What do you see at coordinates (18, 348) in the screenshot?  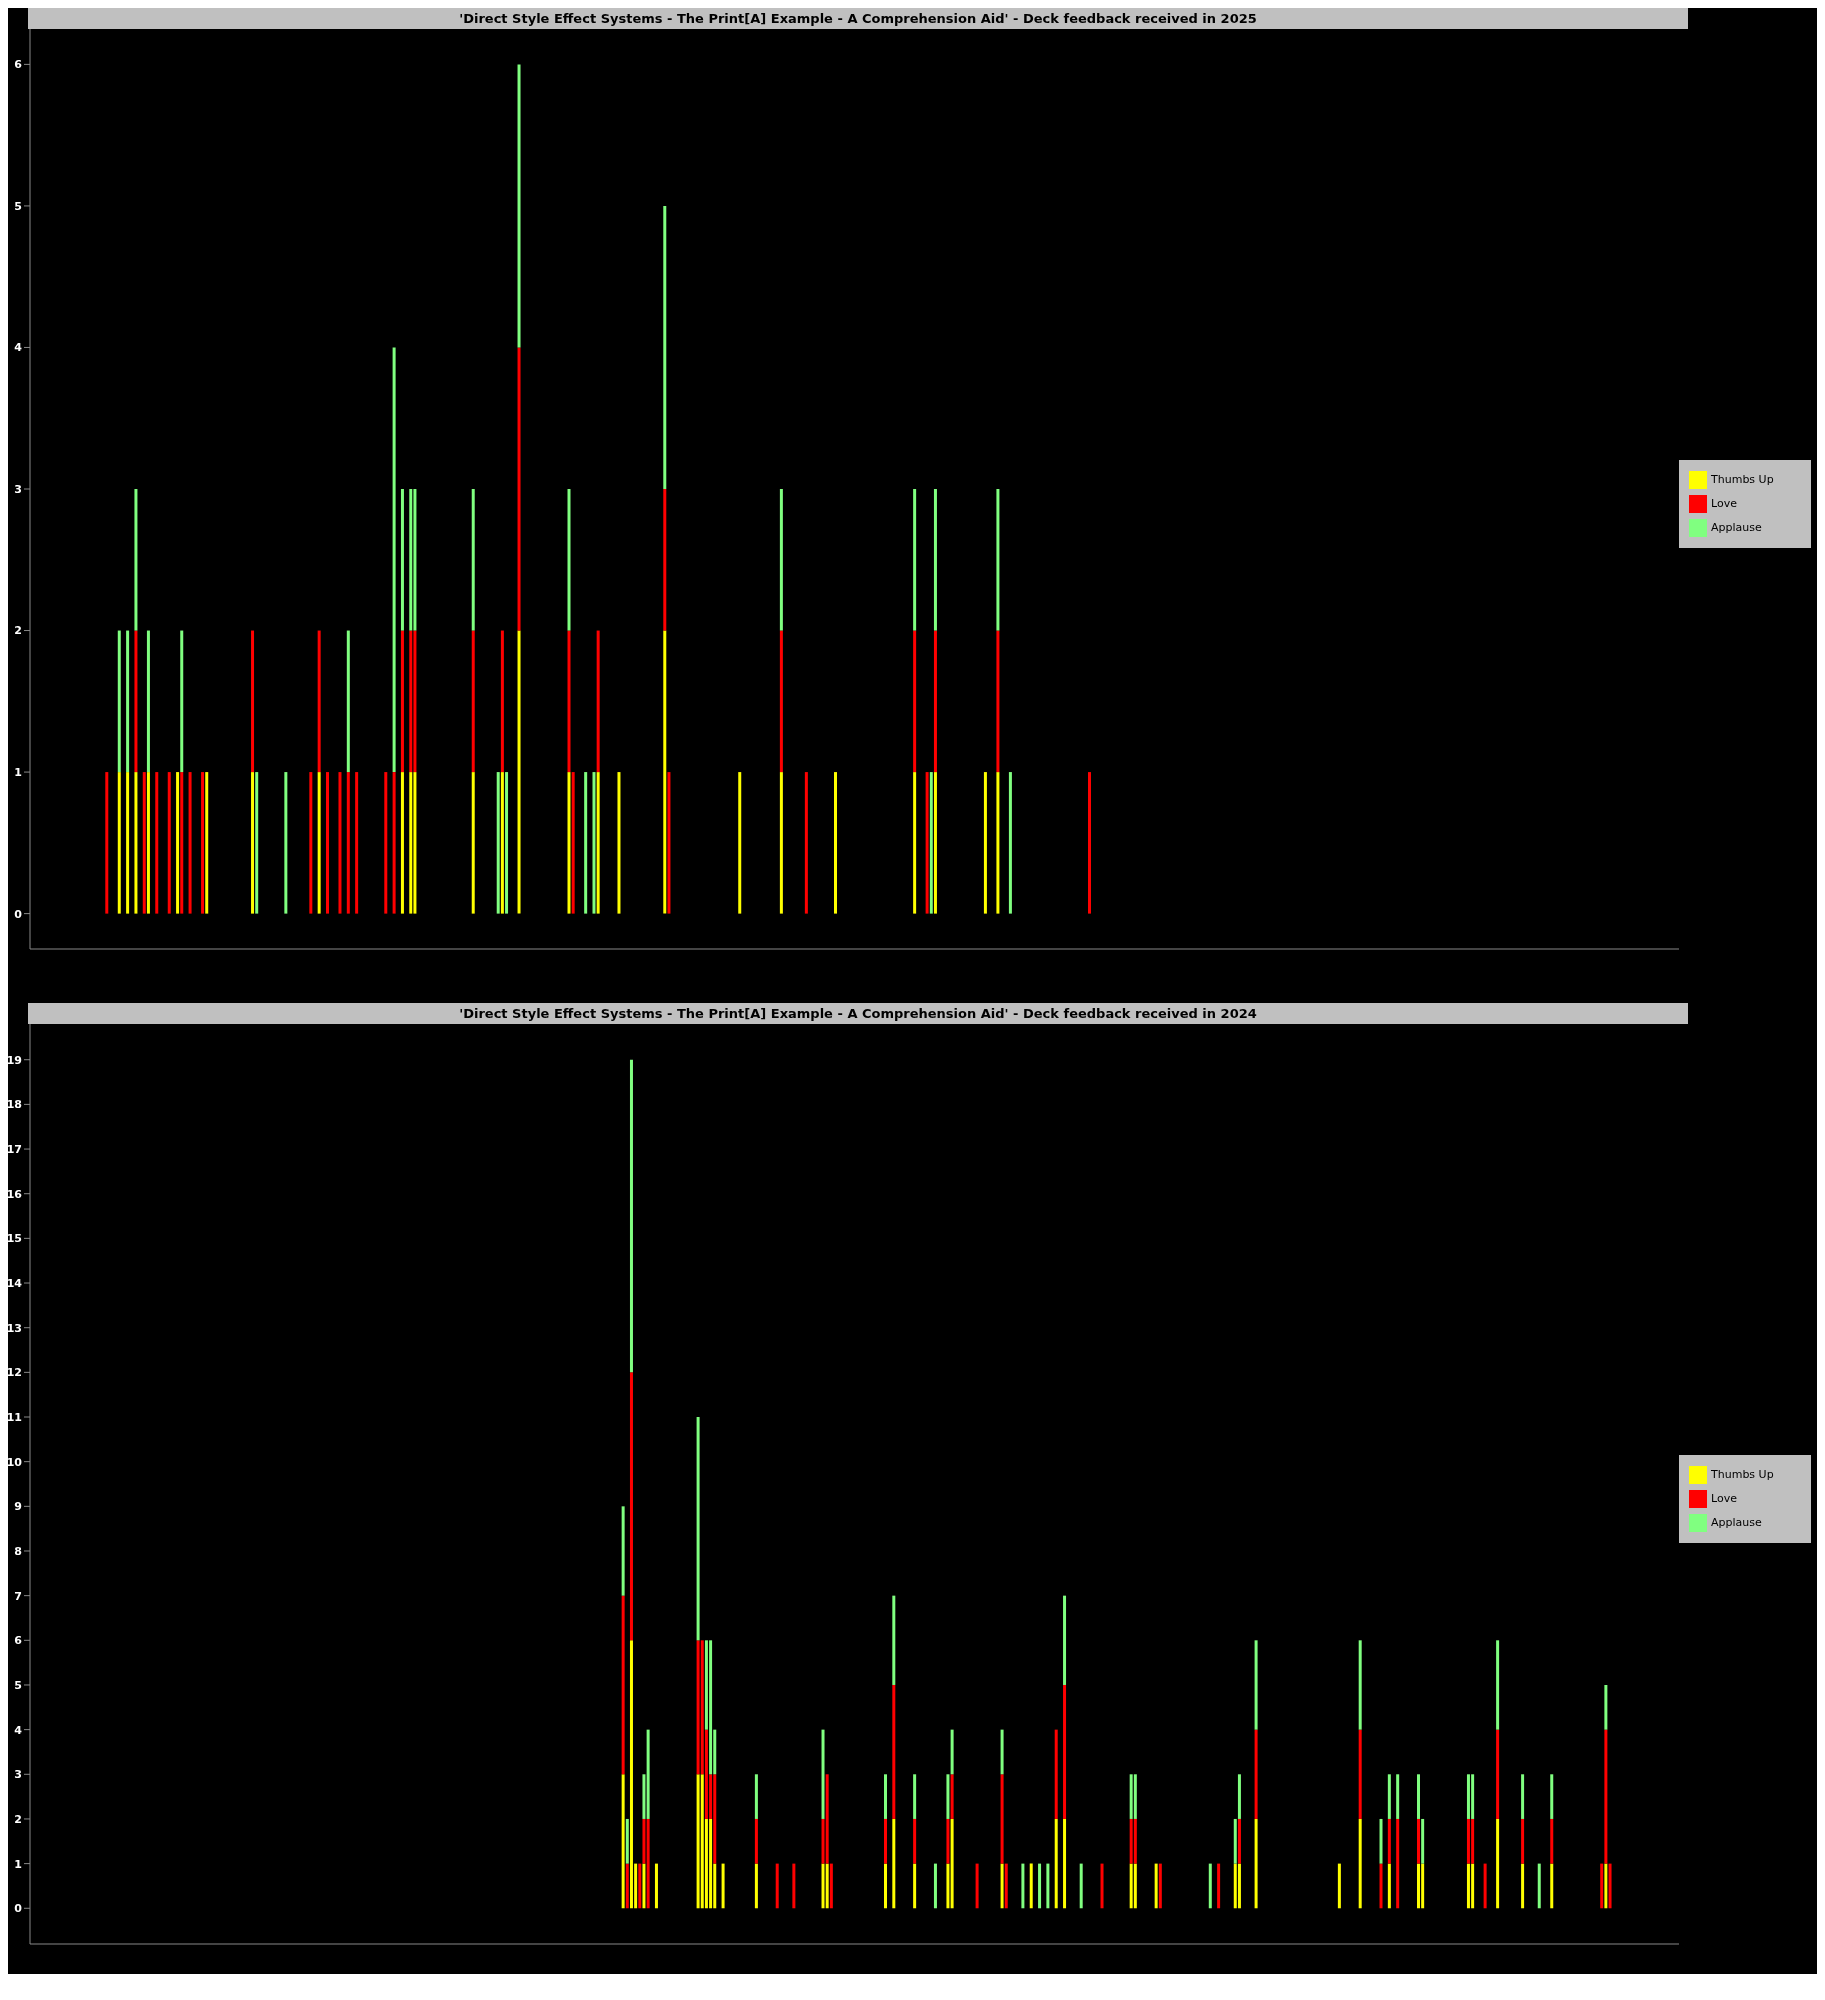 I see `y-tick-label: 4` at bounding box center [18, 348].